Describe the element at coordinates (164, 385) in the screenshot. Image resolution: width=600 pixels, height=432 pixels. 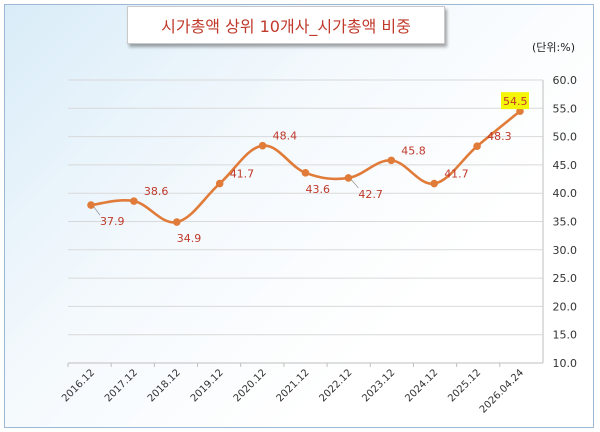
I see `x-tick-label: 2018.12` at that location.